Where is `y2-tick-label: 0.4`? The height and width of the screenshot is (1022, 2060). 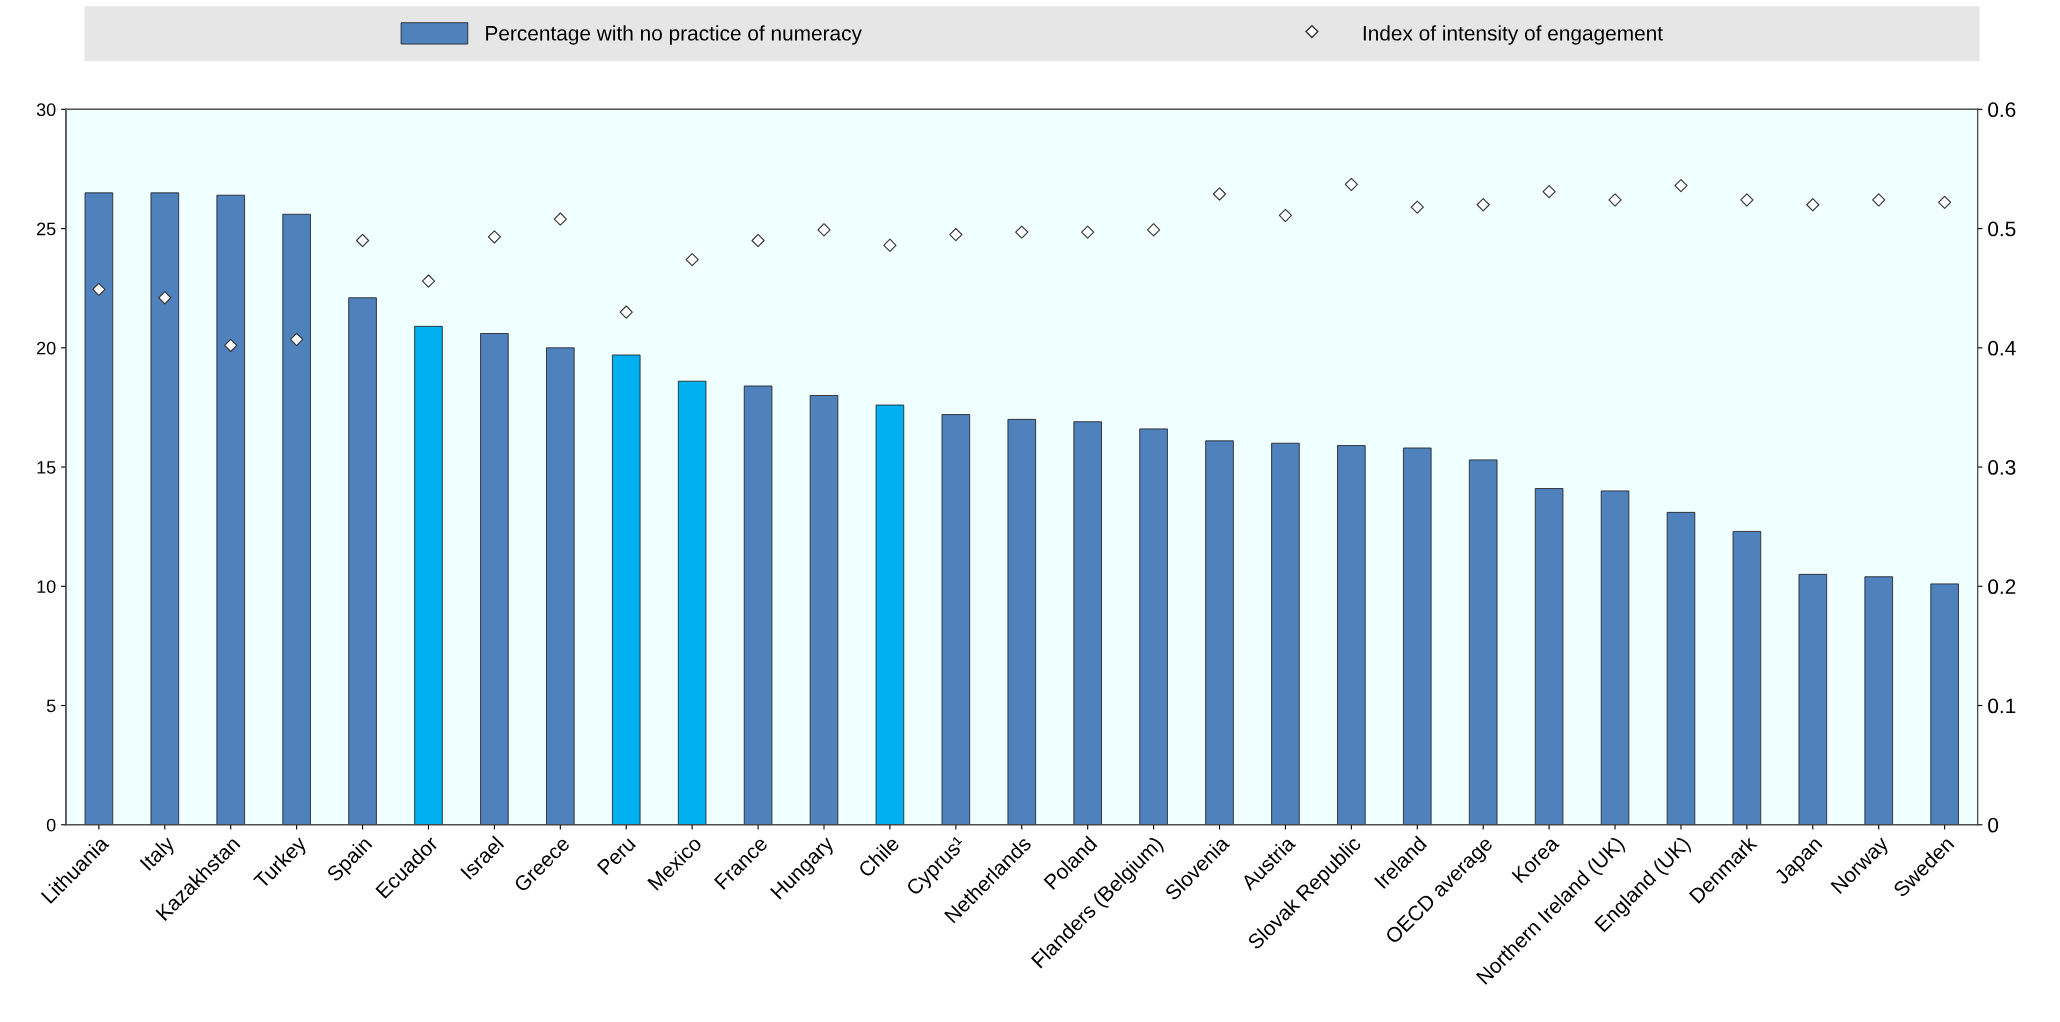 y2-tick-label: 0.4 is located at coordinates (2002, 348).